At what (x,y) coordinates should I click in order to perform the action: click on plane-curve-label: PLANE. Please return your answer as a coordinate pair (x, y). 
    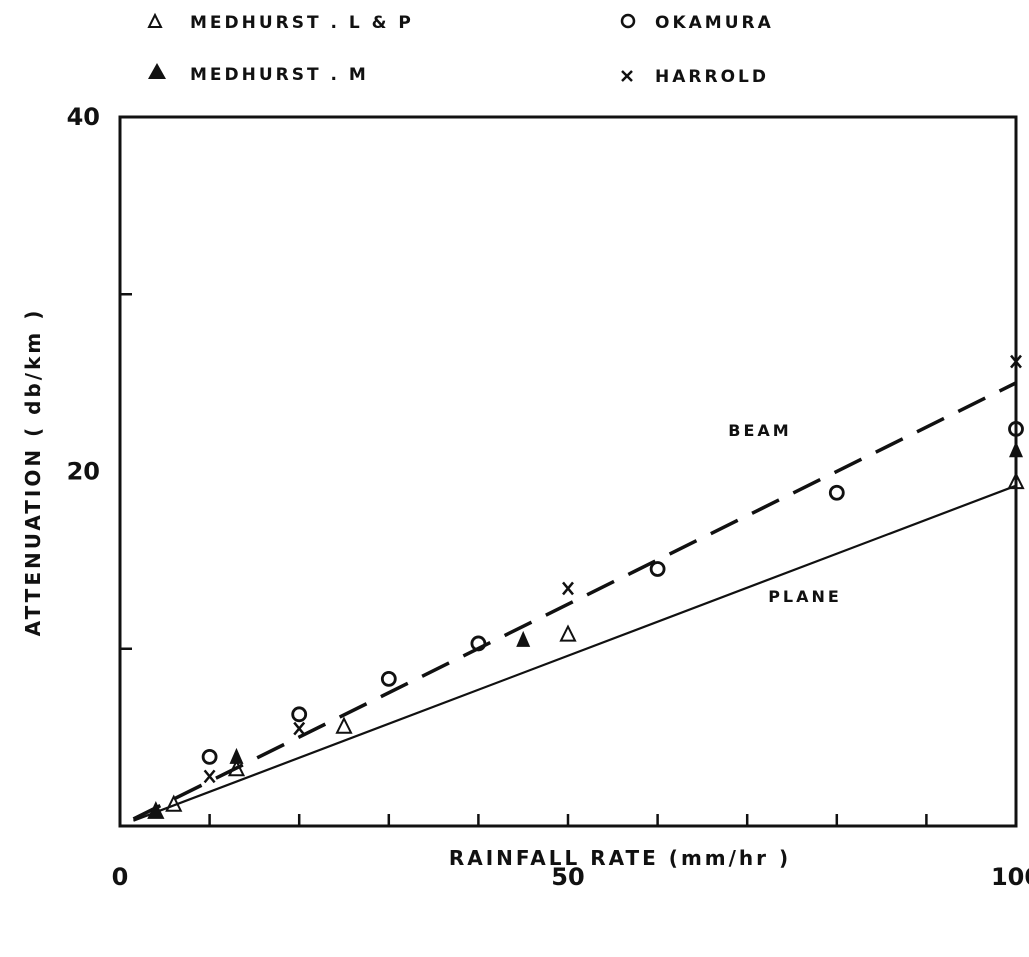
    Looking at the image, I should click on (805, 596).